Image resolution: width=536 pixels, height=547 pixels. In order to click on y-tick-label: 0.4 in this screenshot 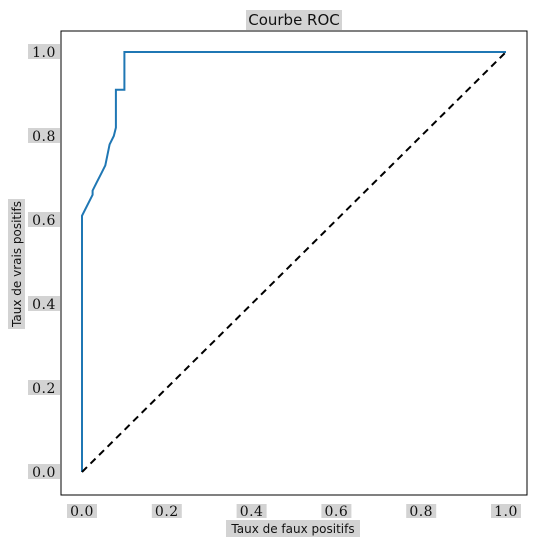, I will do `click(44, 305)`.